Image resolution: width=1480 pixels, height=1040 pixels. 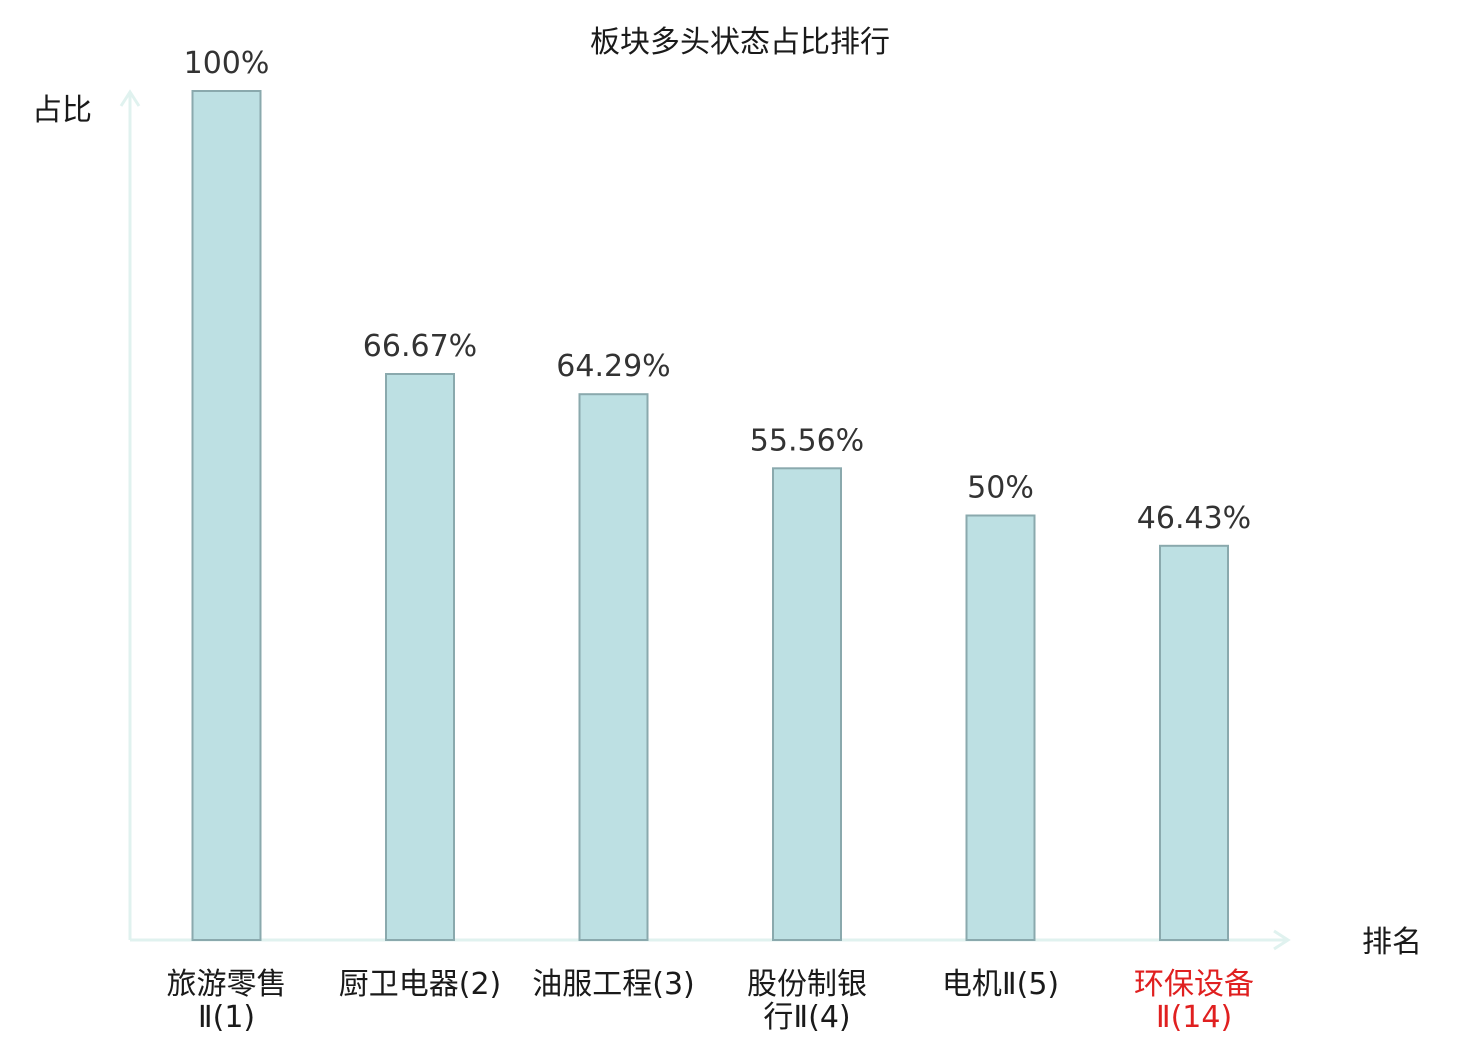 I want to click on bar-value-label: 50%, so click(x=1000, y=488).